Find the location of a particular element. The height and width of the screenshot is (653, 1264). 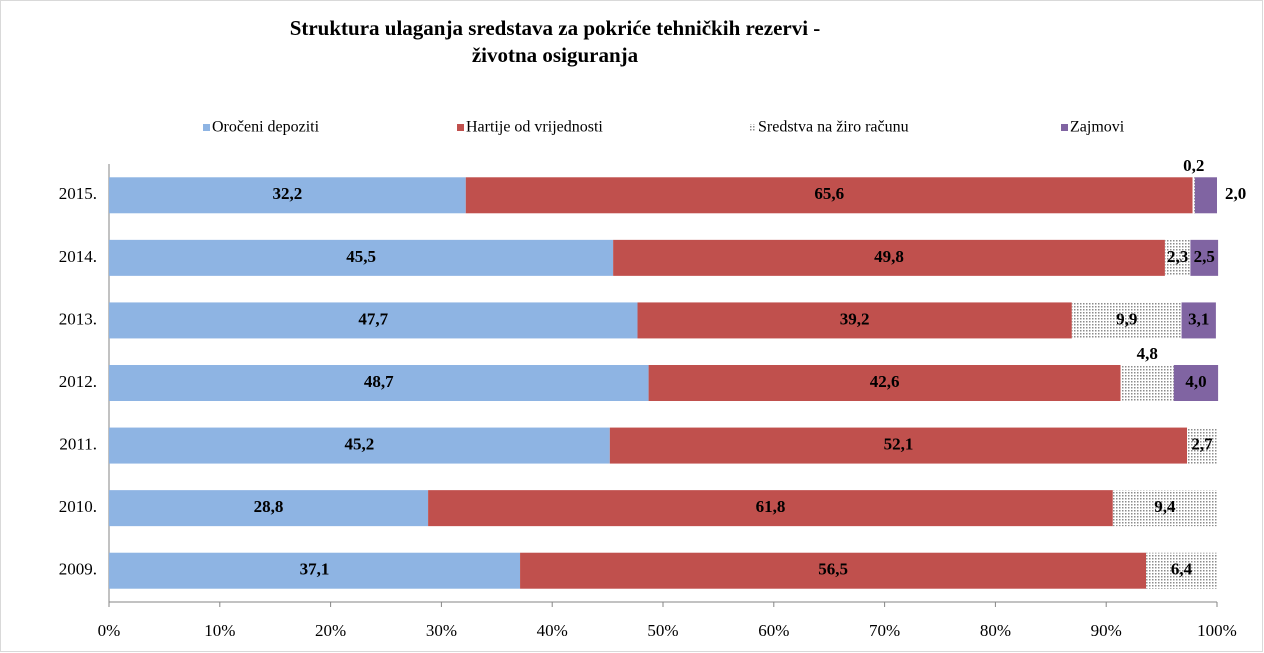

x-tick-label: 10% is located at coordinates (219, 630).